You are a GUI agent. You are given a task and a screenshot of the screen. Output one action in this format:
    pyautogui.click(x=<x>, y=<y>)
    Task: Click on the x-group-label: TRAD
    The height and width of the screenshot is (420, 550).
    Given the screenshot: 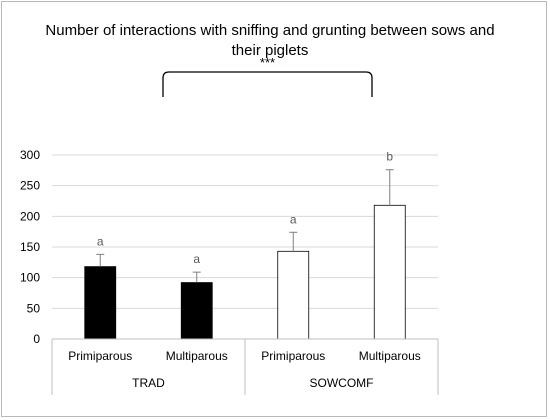 What is the action you would take?
    pyautogui.click(x=148, y=383)
    